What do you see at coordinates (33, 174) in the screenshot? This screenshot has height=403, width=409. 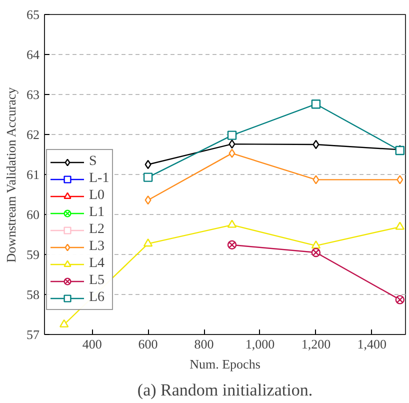 I see `y-tick-label: 61` at bounding box center [33, 174].